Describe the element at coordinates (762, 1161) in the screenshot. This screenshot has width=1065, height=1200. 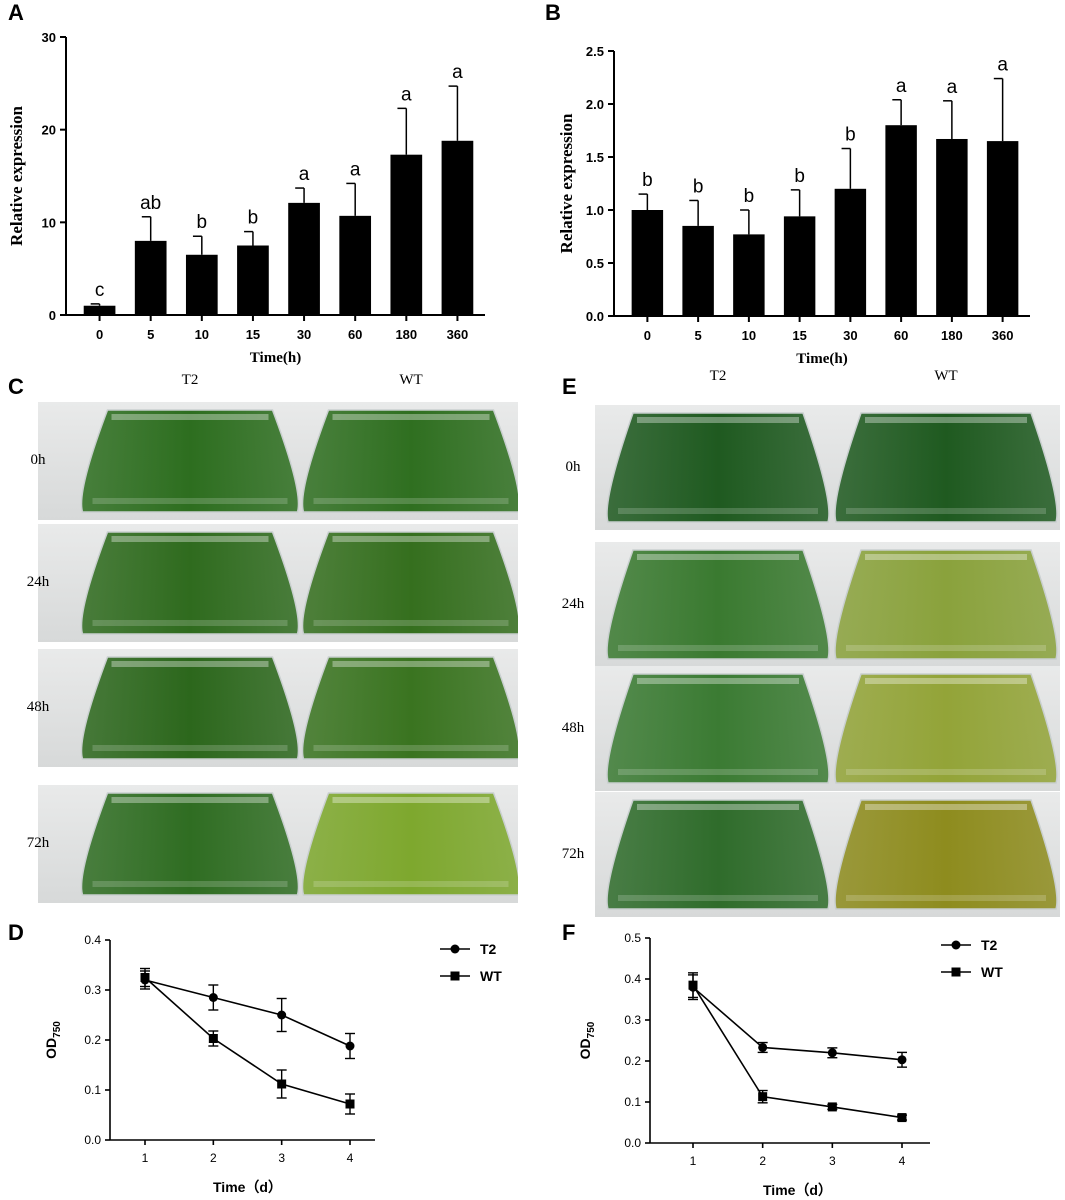
I see `x-tick-label: 2` at that location.